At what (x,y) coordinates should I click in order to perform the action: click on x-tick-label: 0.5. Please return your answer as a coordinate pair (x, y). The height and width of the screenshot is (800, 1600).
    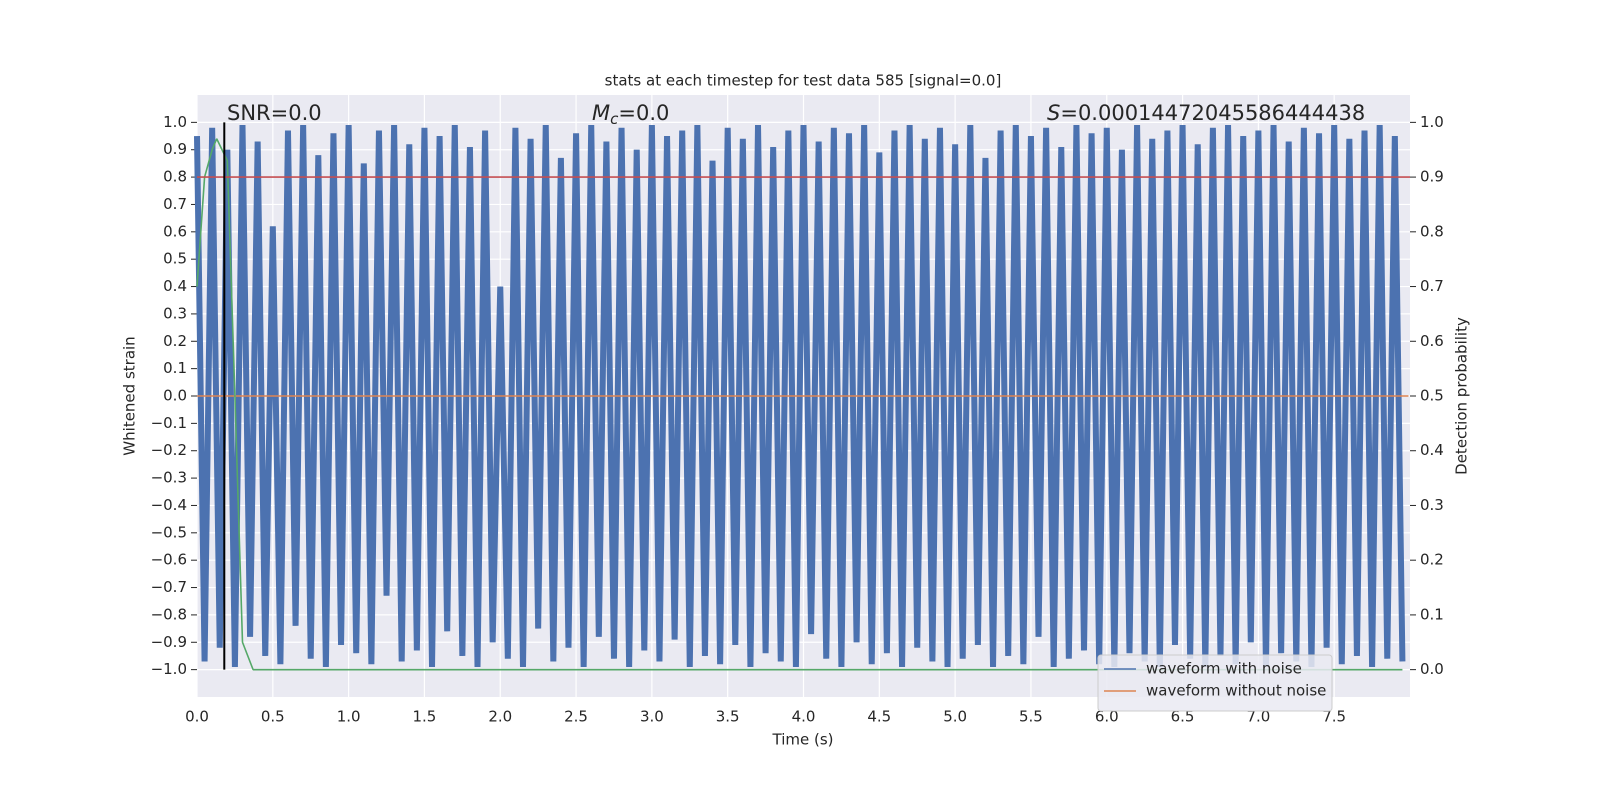
    Looking at the image, I should click on (273, 717).